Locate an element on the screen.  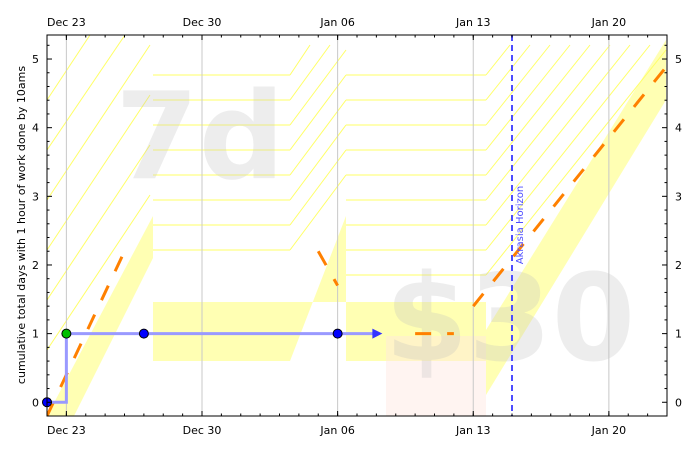
x-tick-label: Jan 13 is located at coordinates (472, 430).